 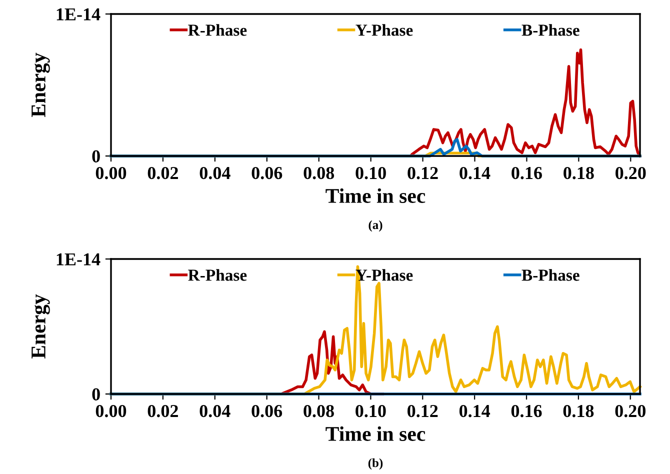 What do you see at coordinates (384, 30) in the screenshot?
I see `legend-label: Y-Phase` at bounding box center [384, 30].